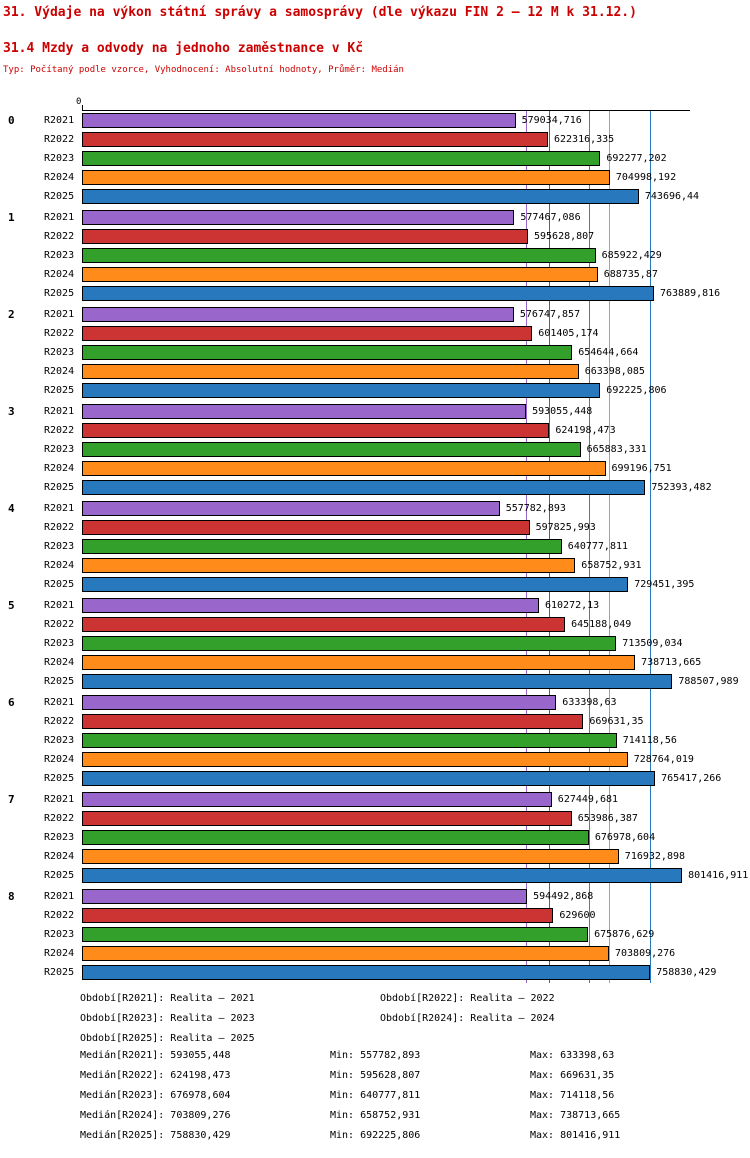  Describe the element at coordinates (11, 217) in the screenshot. I see `group-label: 1` at that location.